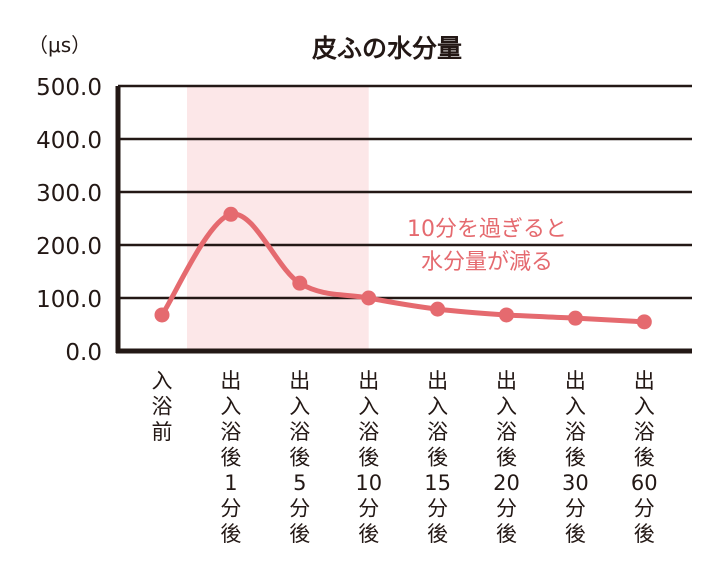 This screenshot has height=584, width=706. Describe the element at coordinates (278, 218) in the screenshot. I see `highlight-region` at that location.